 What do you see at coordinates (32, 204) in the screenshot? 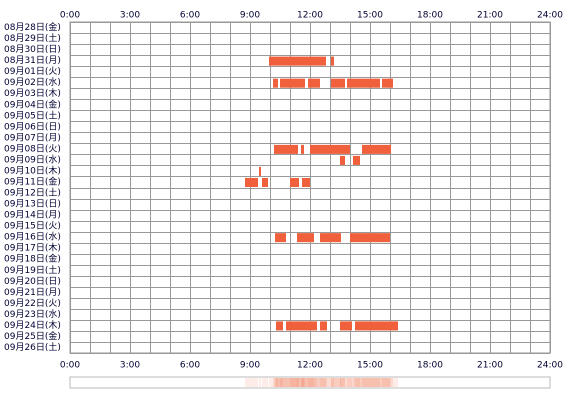
I see `row-label: 09月13日(日)` at bounding box center [32, 204].